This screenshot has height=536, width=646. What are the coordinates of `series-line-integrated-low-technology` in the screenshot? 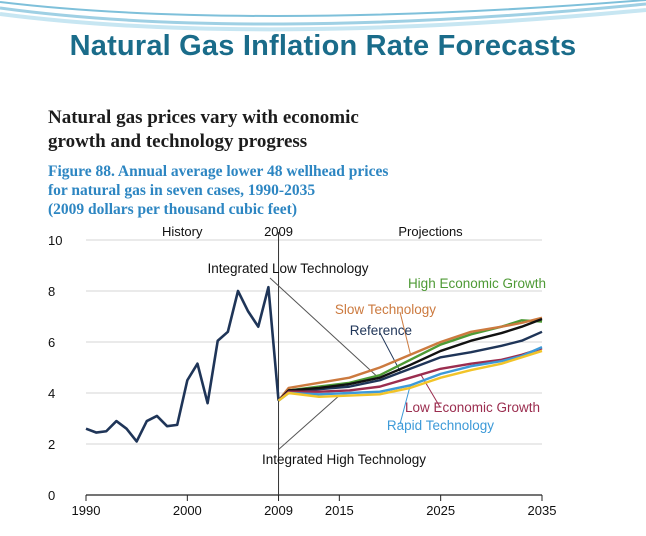 It's located at (410, 359).